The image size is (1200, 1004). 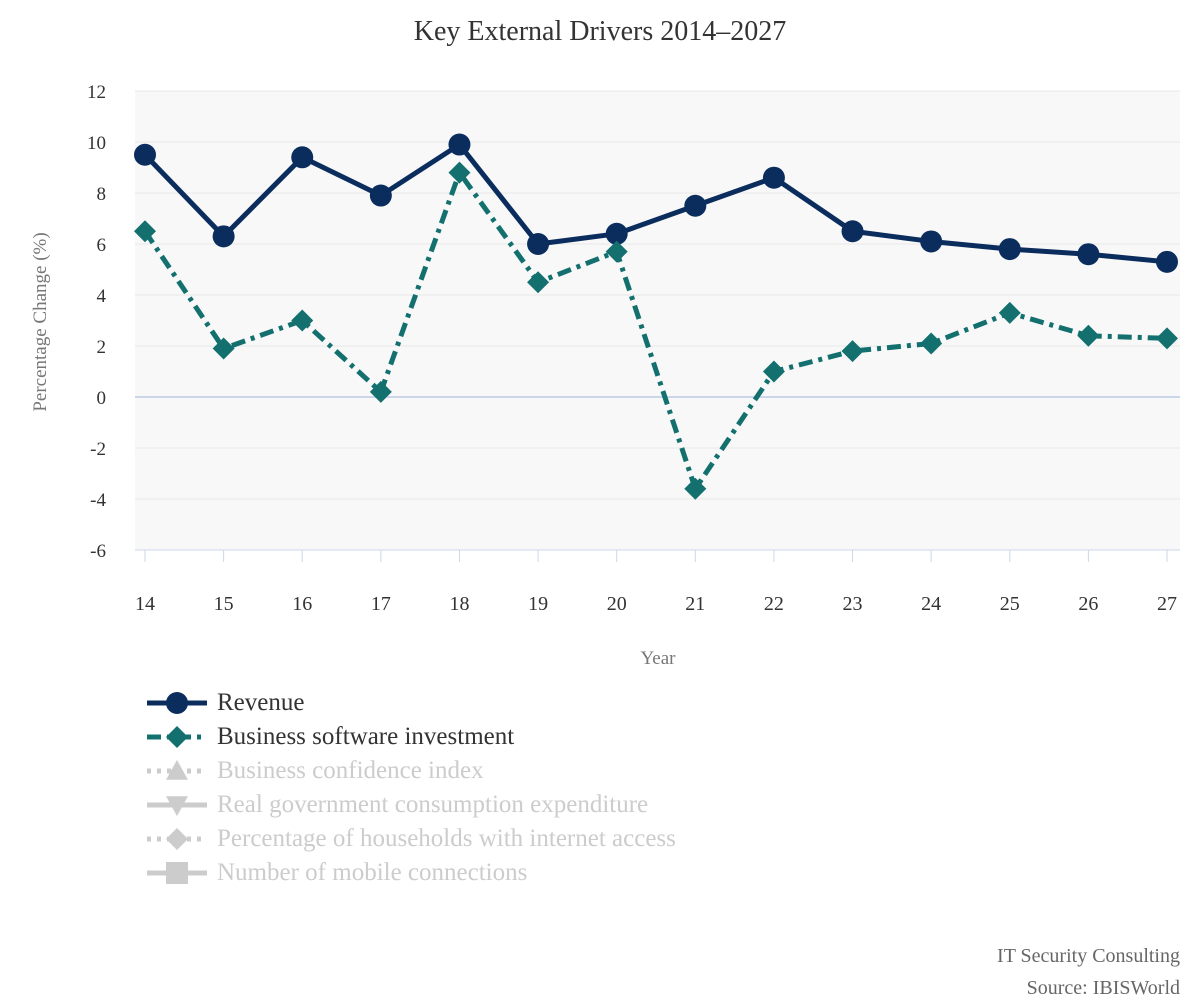 I want to click on x-axis: 14 15 16 17 18 19 20 21 22 23 24 25 26 27, so click(x=657, y=582).